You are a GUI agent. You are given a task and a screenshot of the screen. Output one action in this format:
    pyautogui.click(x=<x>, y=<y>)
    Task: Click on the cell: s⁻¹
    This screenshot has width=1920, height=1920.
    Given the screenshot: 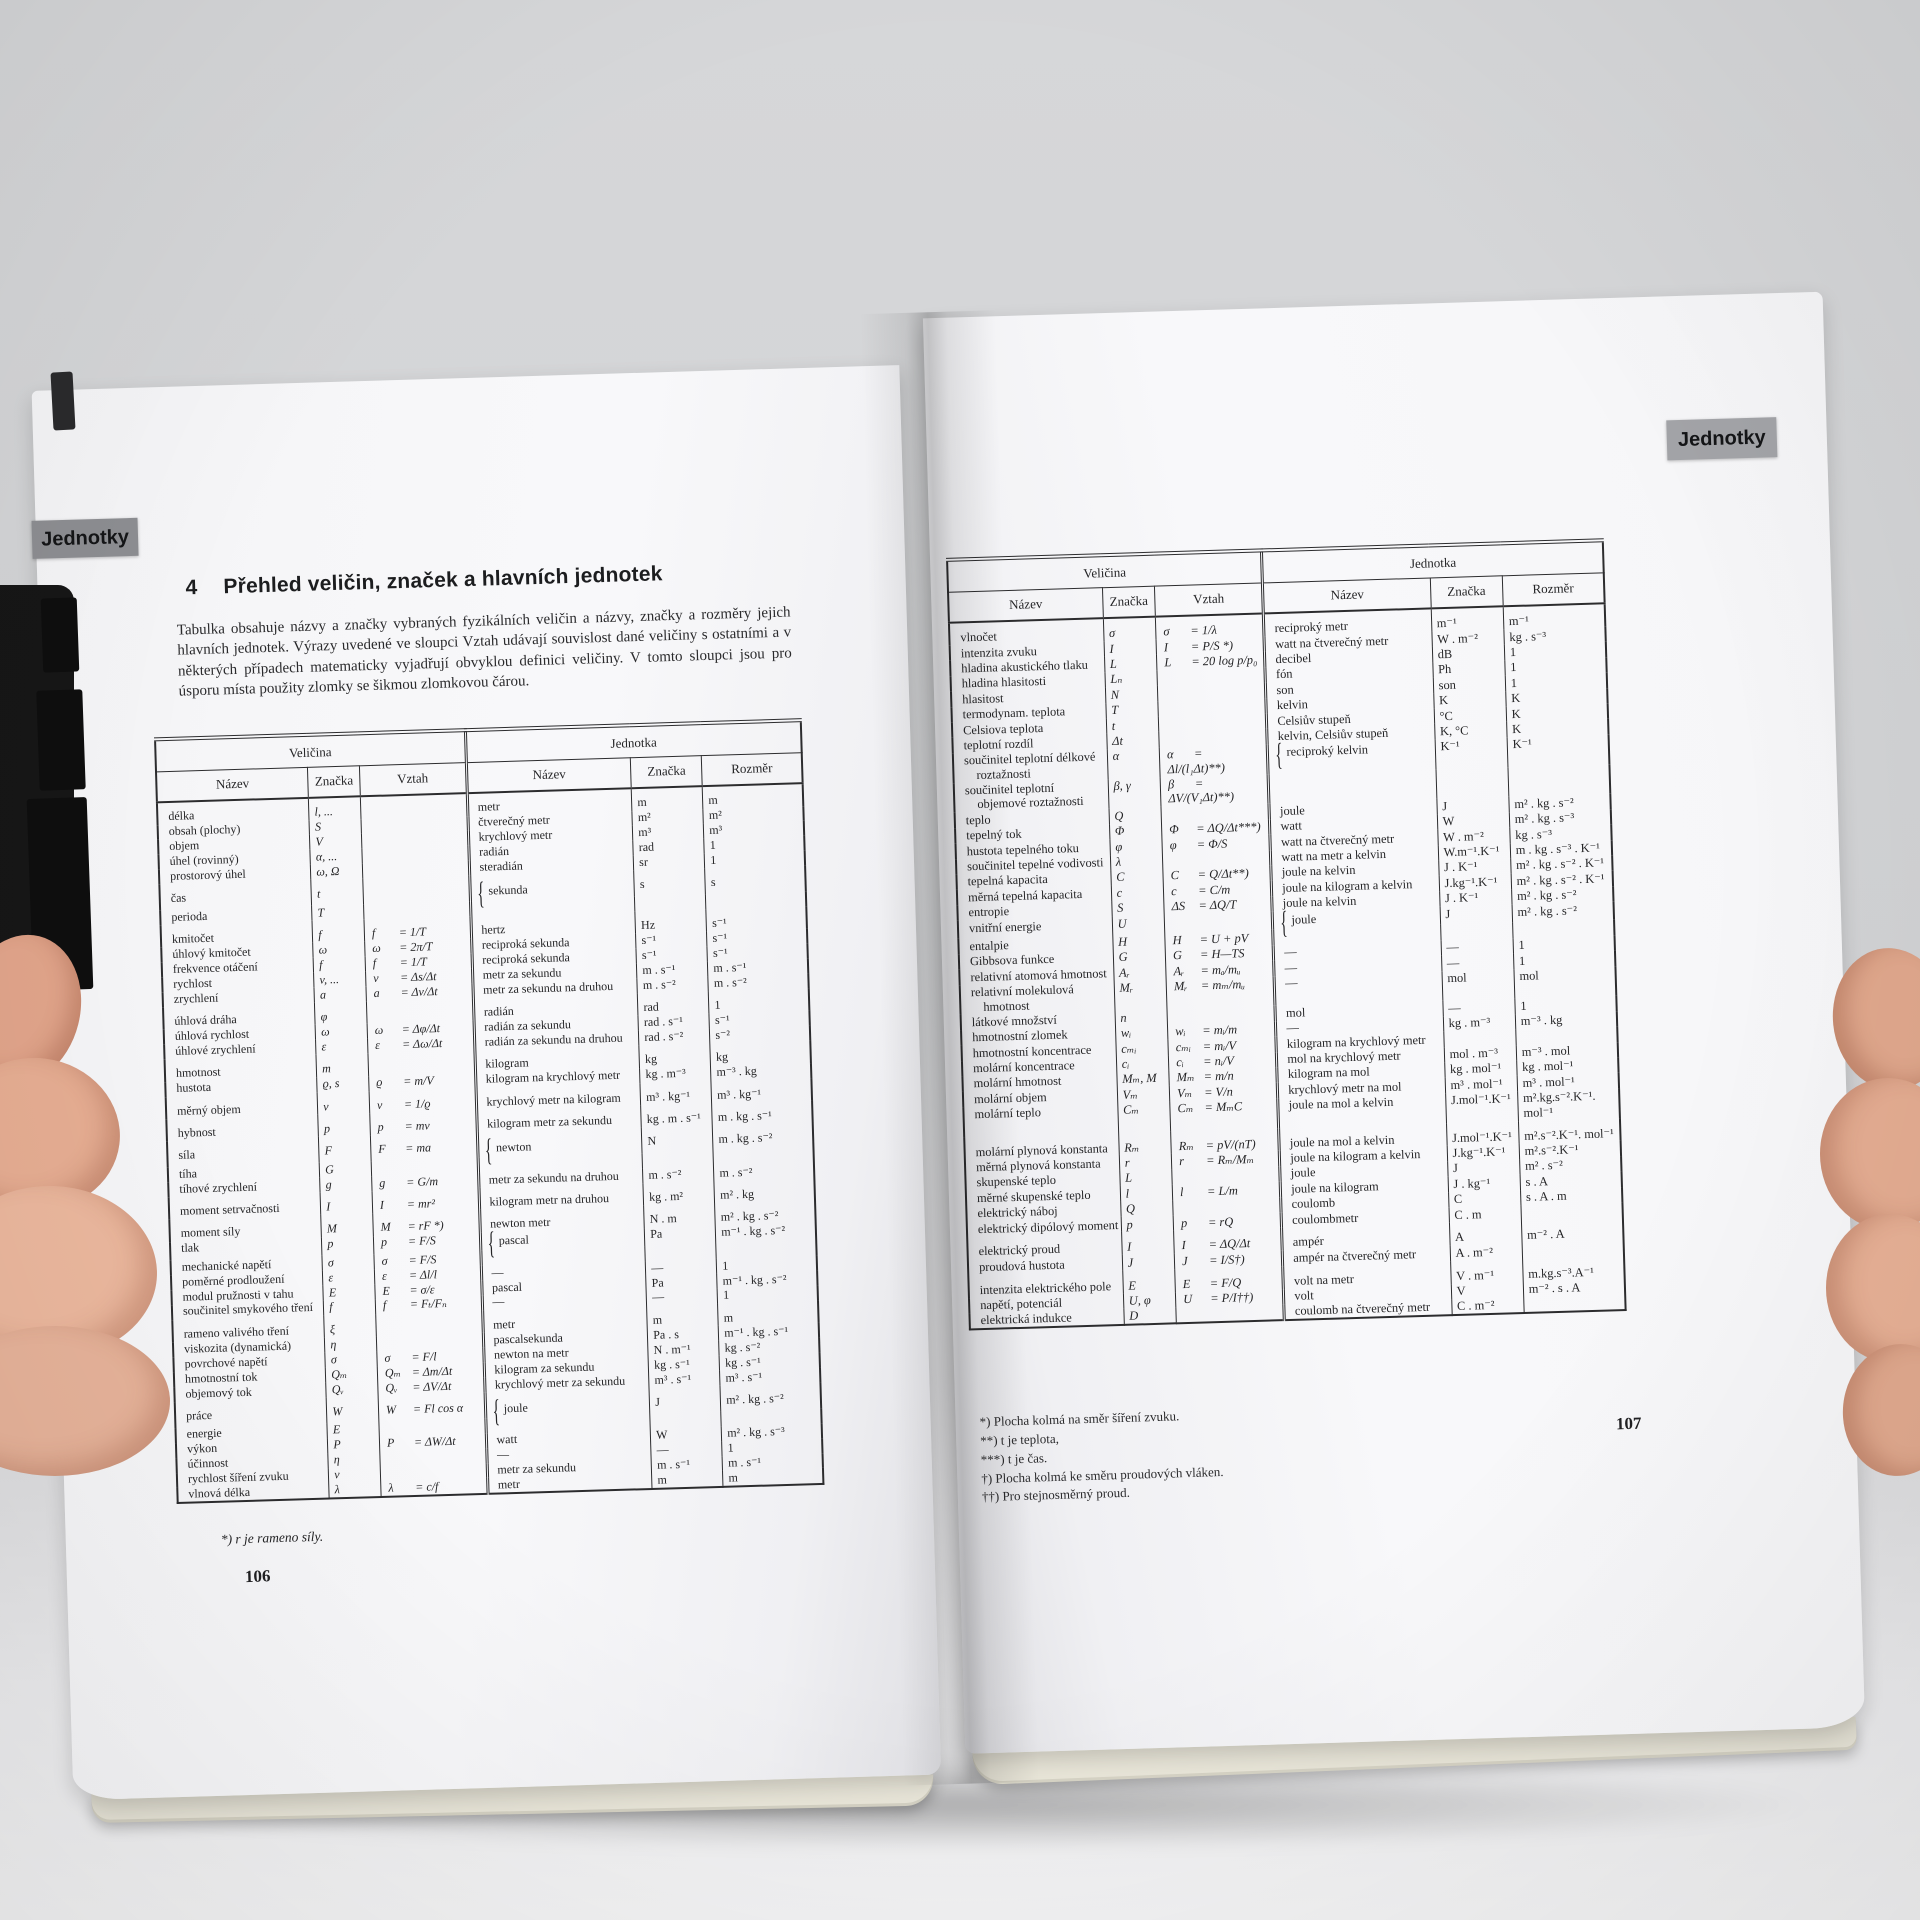 What is the action you would take?
    pyautogui.click(x=756, y=919)
    